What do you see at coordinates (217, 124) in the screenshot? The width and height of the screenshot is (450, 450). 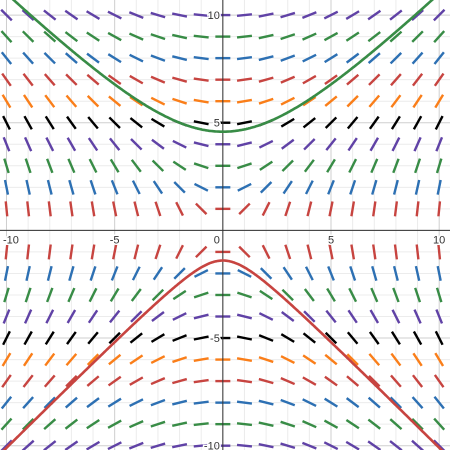 I see `y-tick-label: 5` at bounding box center [217, 124].